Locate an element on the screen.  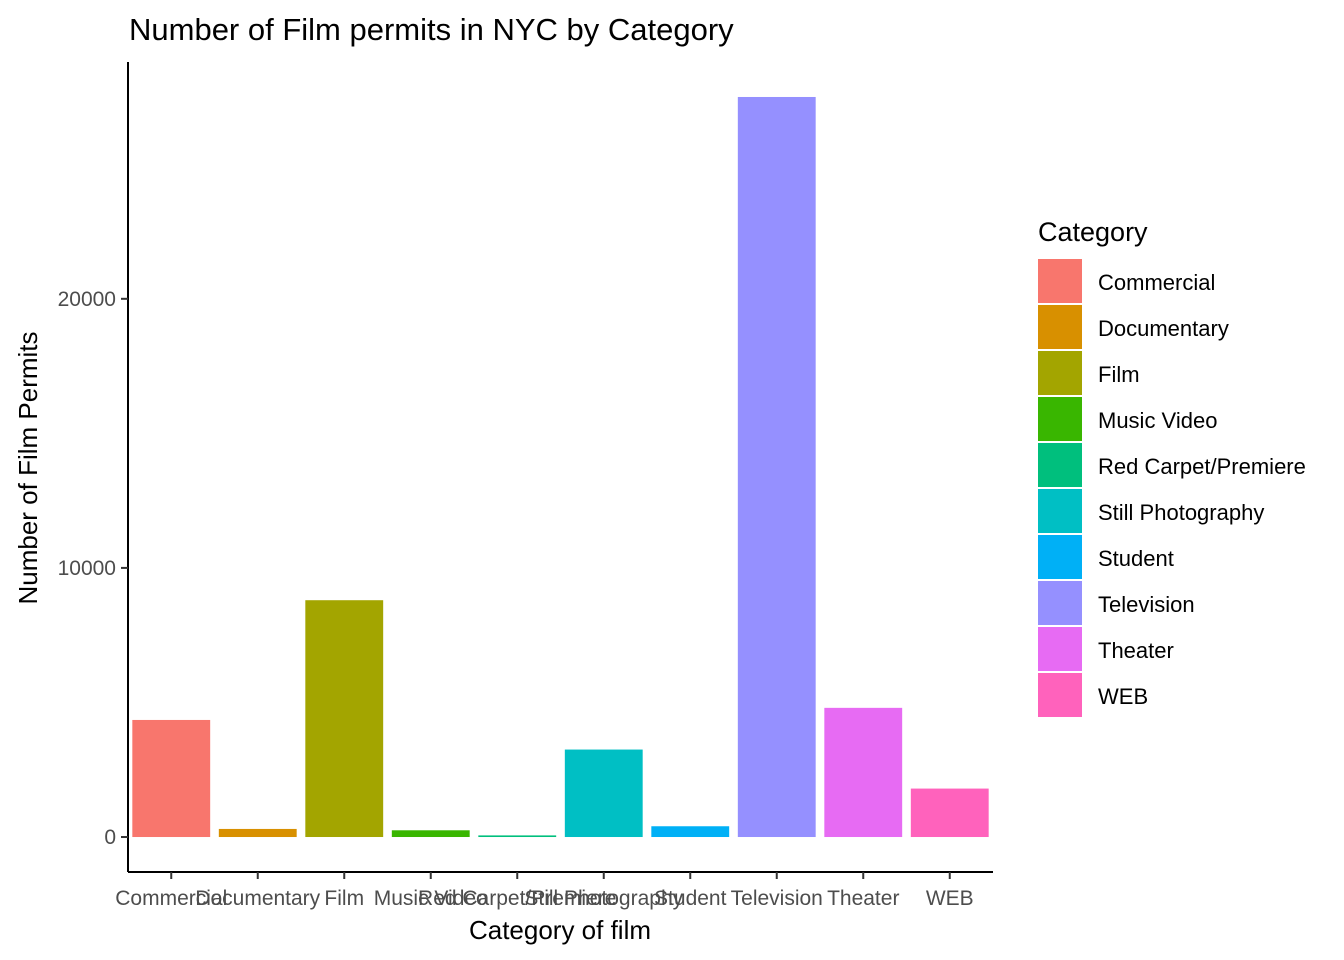
legend-item: WEB is located at coordinates (1093, 695).